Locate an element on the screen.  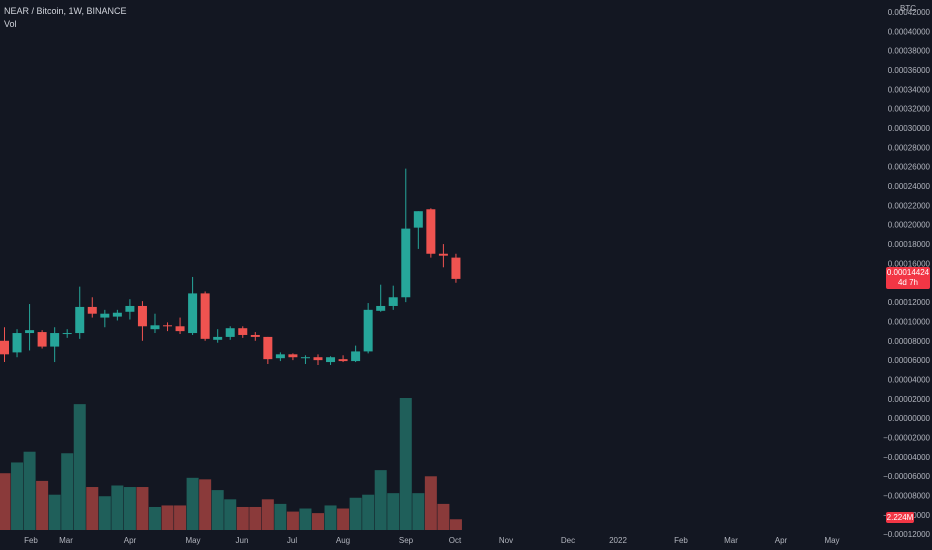
time-axis-label: Apr is located at coordinates (130, 540).